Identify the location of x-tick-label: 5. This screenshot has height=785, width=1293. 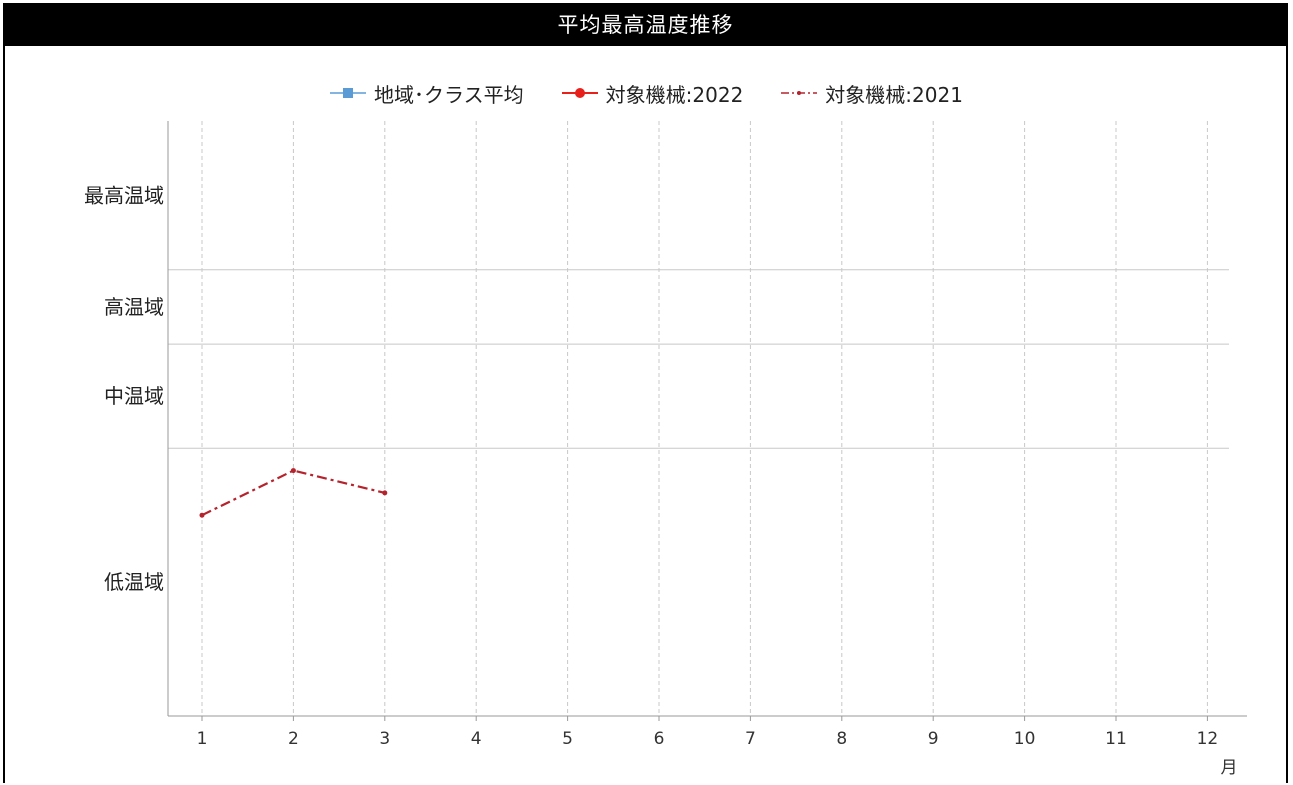
(567, 739).